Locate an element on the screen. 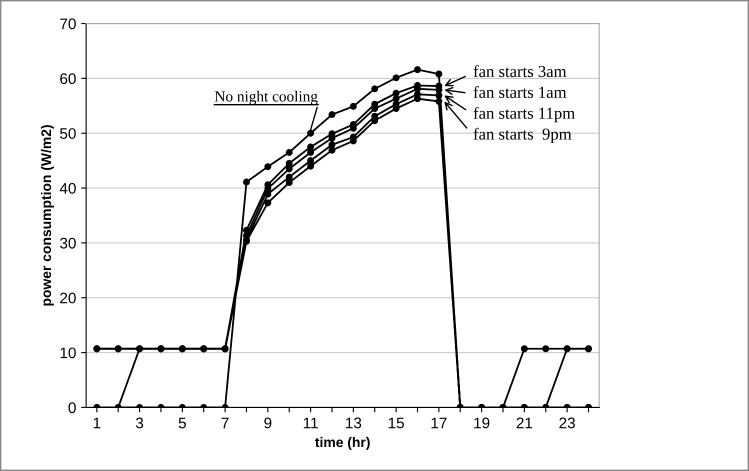 This screenshot has height=471, width=749. y-axis-title: power consumption (W/m2) is located at coordinates (47, 215).